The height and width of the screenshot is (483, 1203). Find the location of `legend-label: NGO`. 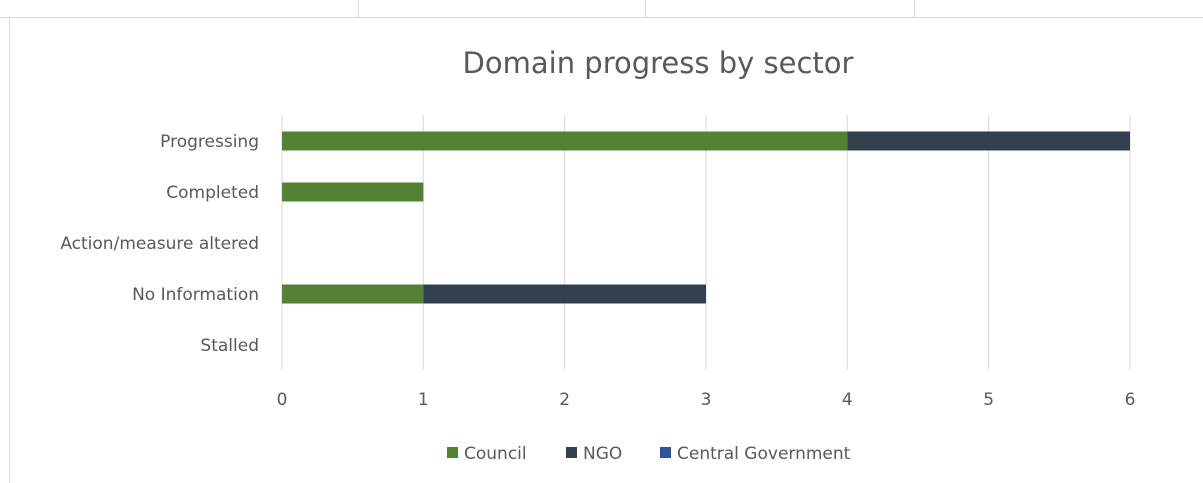

legend-label: NGO is located at coordinates (602, 454).